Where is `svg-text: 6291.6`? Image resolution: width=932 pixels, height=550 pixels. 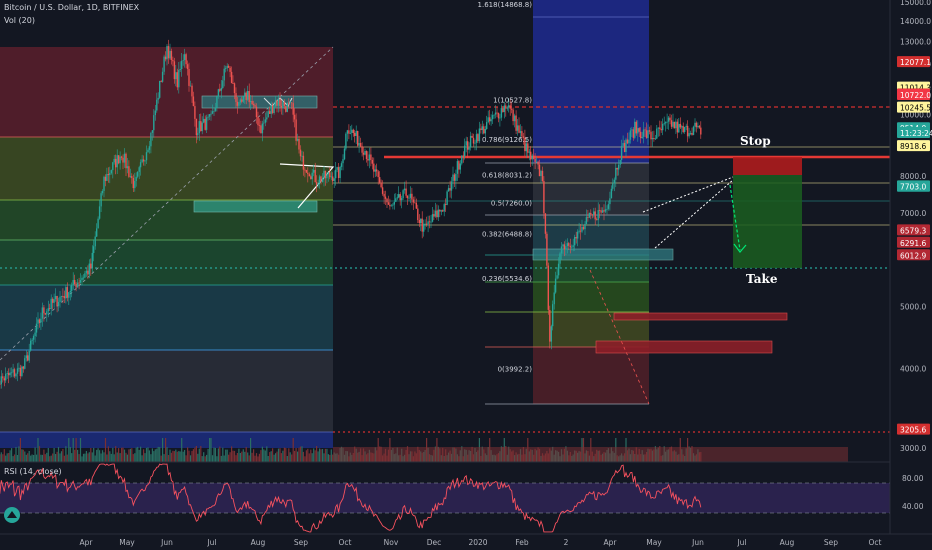
svg-text: 6291.6 is located at coordinates (913, 243).